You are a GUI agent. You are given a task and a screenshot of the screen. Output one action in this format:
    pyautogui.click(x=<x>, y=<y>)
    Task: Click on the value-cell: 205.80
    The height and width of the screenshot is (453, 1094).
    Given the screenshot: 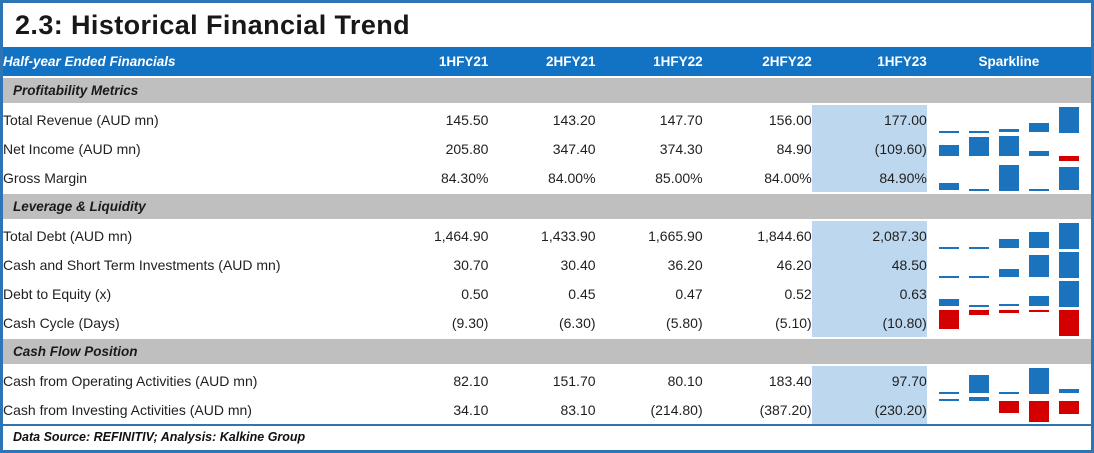 What is the action you would take?
    pyautogui.click(x=435, y=148)
    